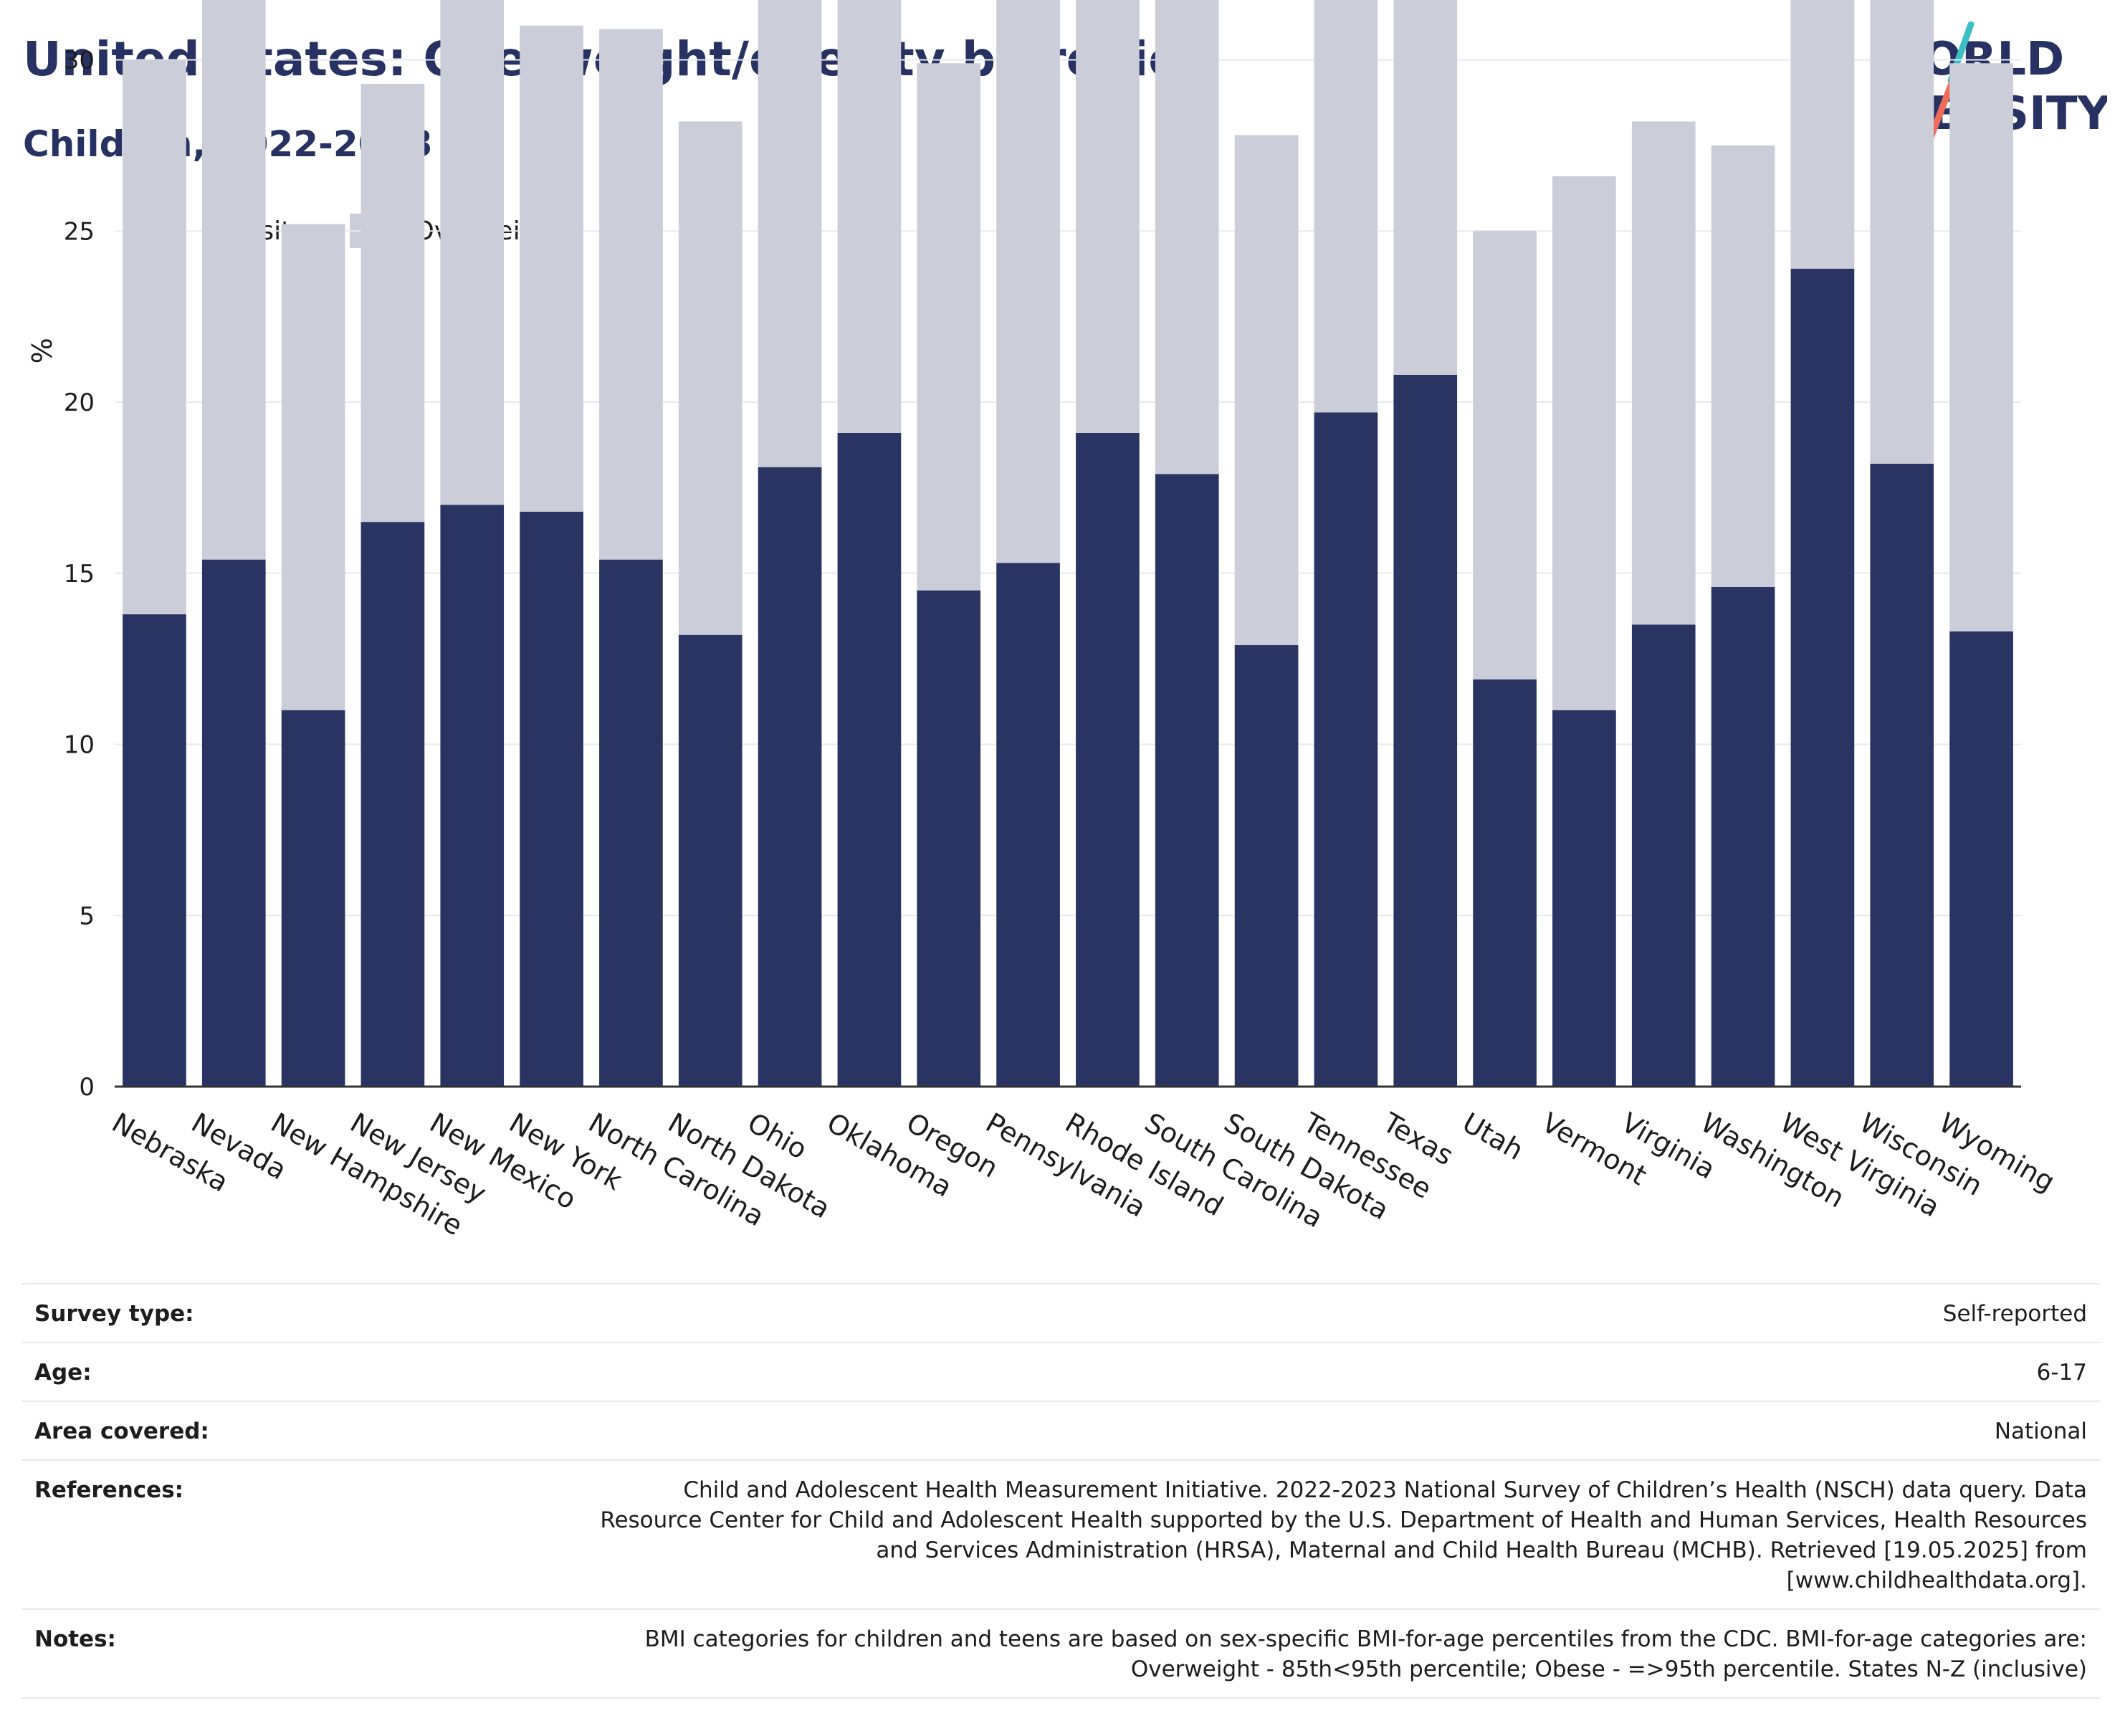  I want to click on y-tick-label: 15, so click(80, 574).